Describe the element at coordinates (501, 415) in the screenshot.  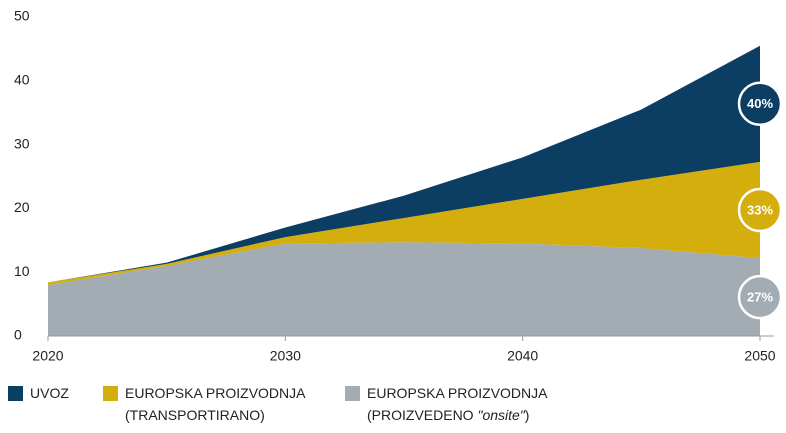
I see `legend-text-part: "onsite"` at that location.